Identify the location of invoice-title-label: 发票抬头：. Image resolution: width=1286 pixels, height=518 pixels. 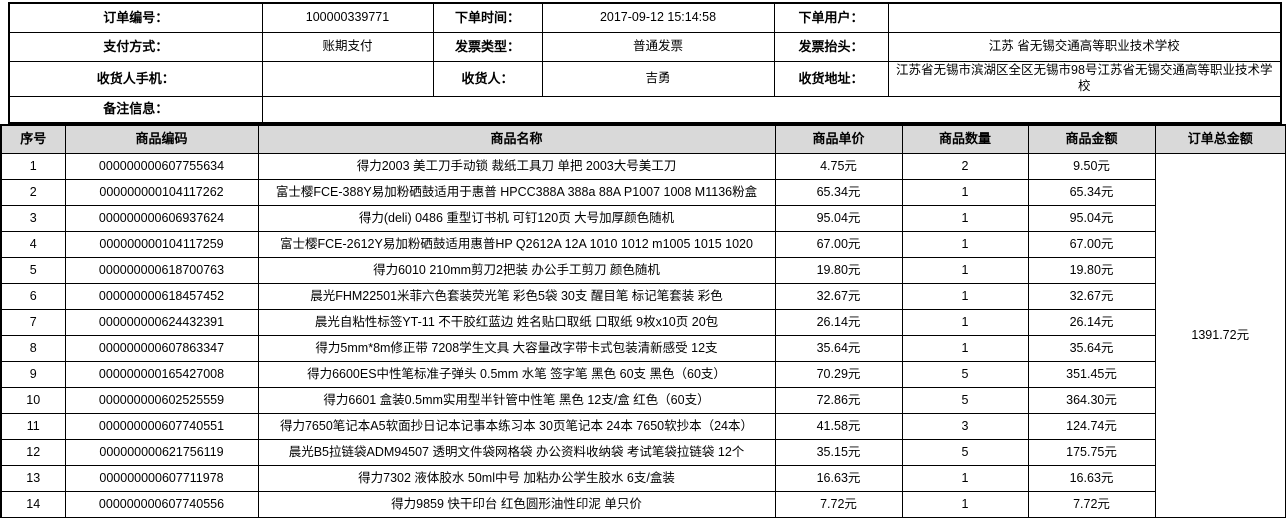
(831, 47).